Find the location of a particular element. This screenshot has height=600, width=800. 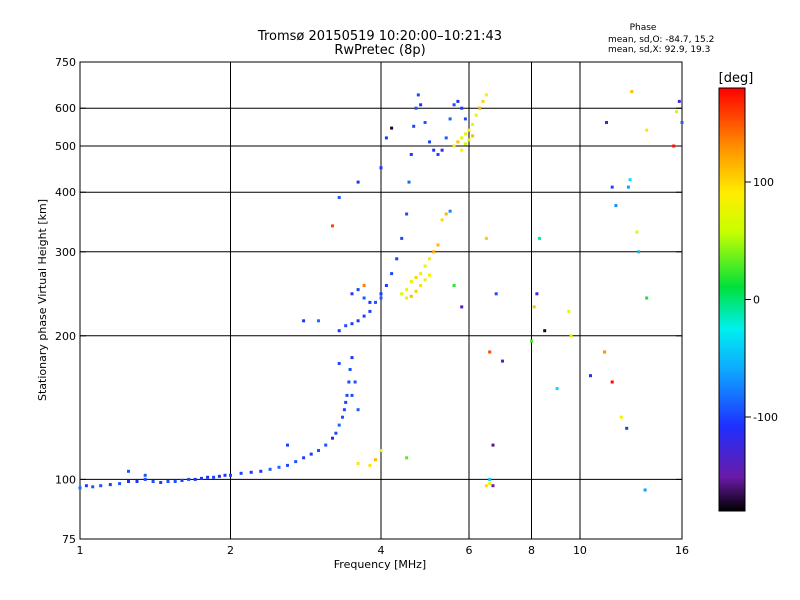

x-tick-label: 16 is located at coordinates (682, 550).